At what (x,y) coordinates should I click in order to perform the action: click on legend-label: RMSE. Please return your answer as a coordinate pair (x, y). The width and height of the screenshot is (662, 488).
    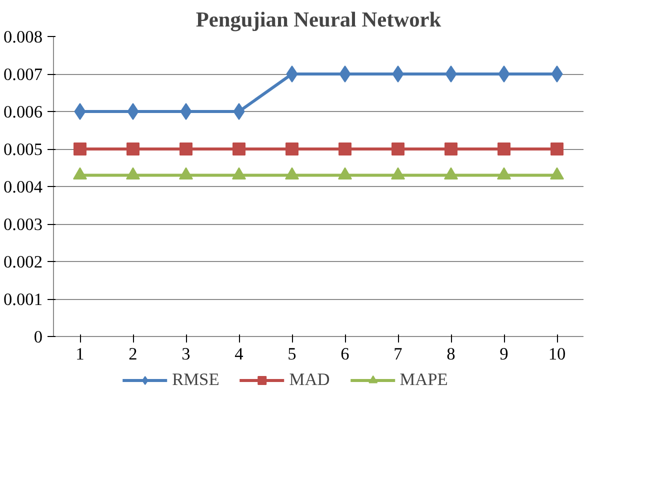
    Looking at the image, I should click on (196, 380).